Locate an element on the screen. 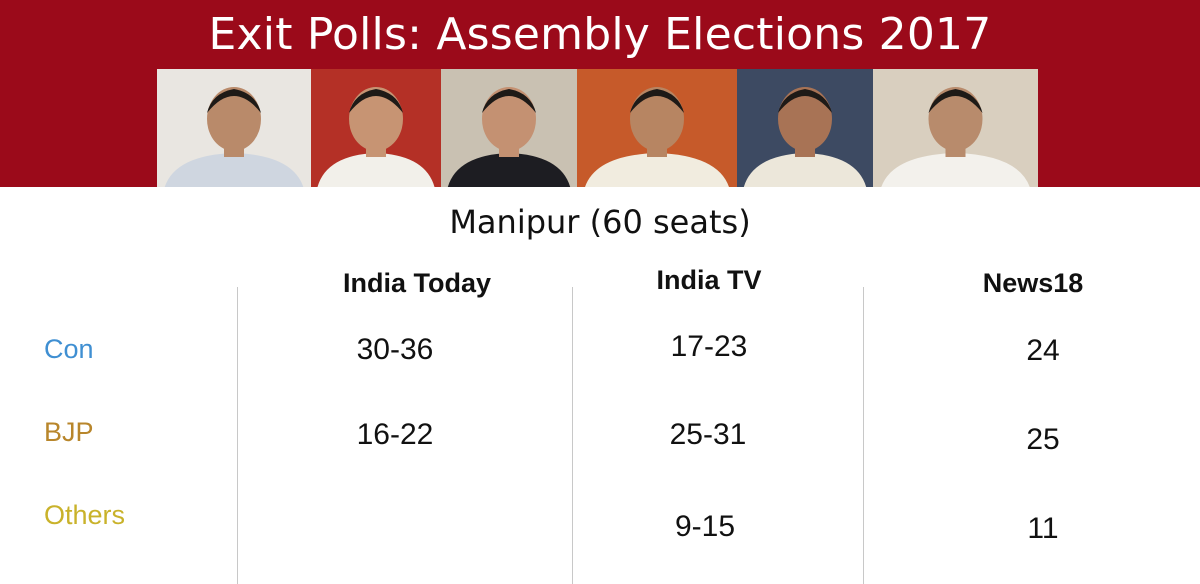 The height and width of the screenshot is (584, 1200). cell-con-india-tv: 17-23 is located at coordinates (709, 346).